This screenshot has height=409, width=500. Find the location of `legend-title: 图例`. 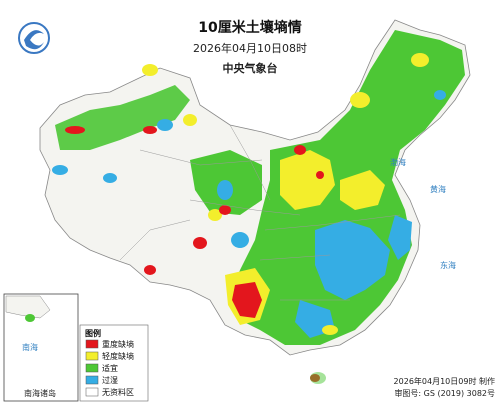

legend-title: 图例 is located at coordinates (93, 333).